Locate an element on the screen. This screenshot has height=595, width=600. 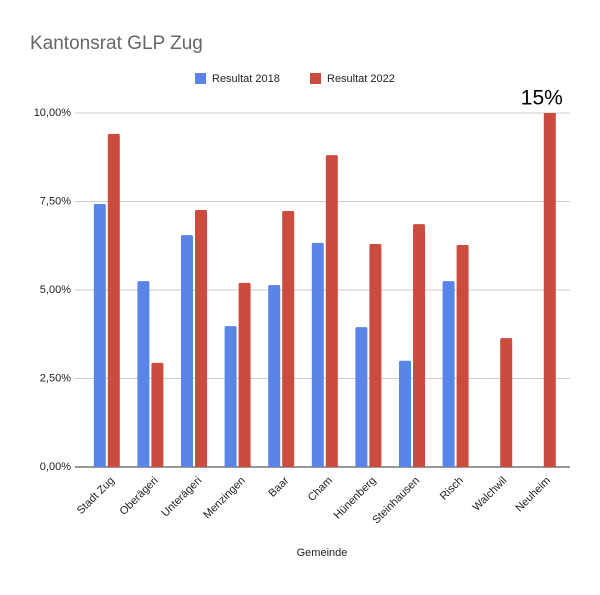
legend-label: Resultat 2018 is located at coordinates (246, 79).